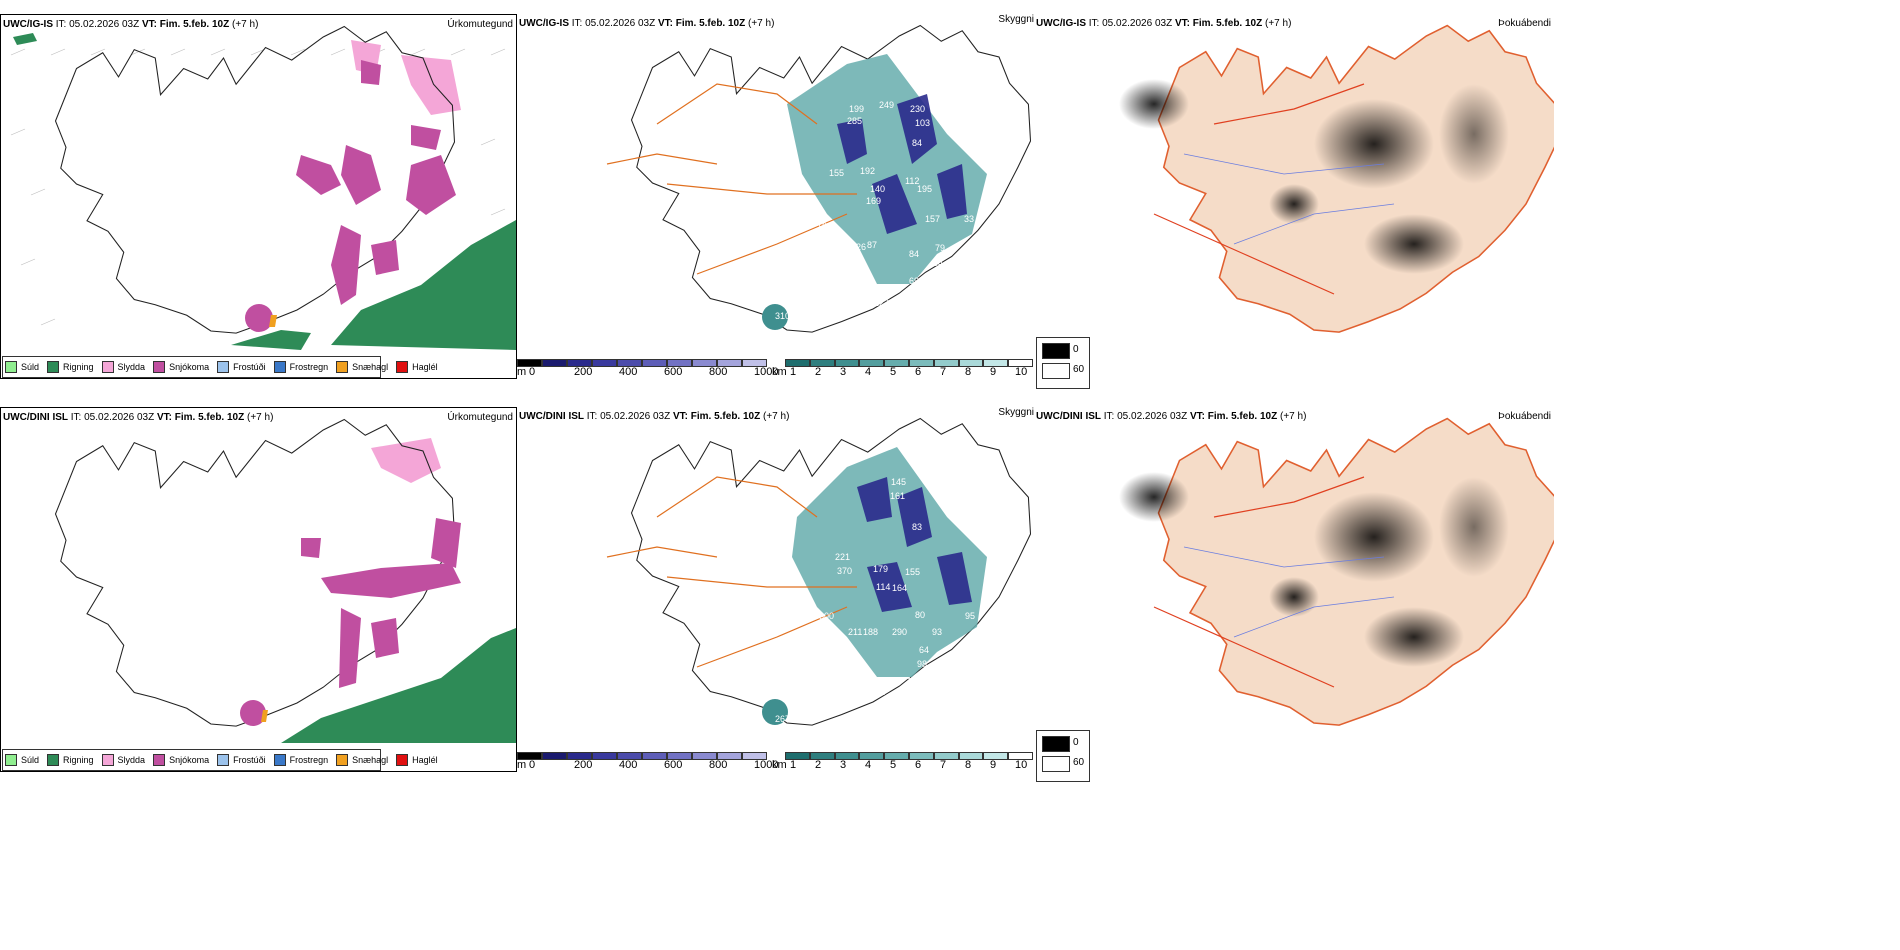 The width and height of the screenshot is (1900, 950). Describe the element at coordinates (792, 226) in the screenshot. I see `visibility-value-label: 10` at that location.